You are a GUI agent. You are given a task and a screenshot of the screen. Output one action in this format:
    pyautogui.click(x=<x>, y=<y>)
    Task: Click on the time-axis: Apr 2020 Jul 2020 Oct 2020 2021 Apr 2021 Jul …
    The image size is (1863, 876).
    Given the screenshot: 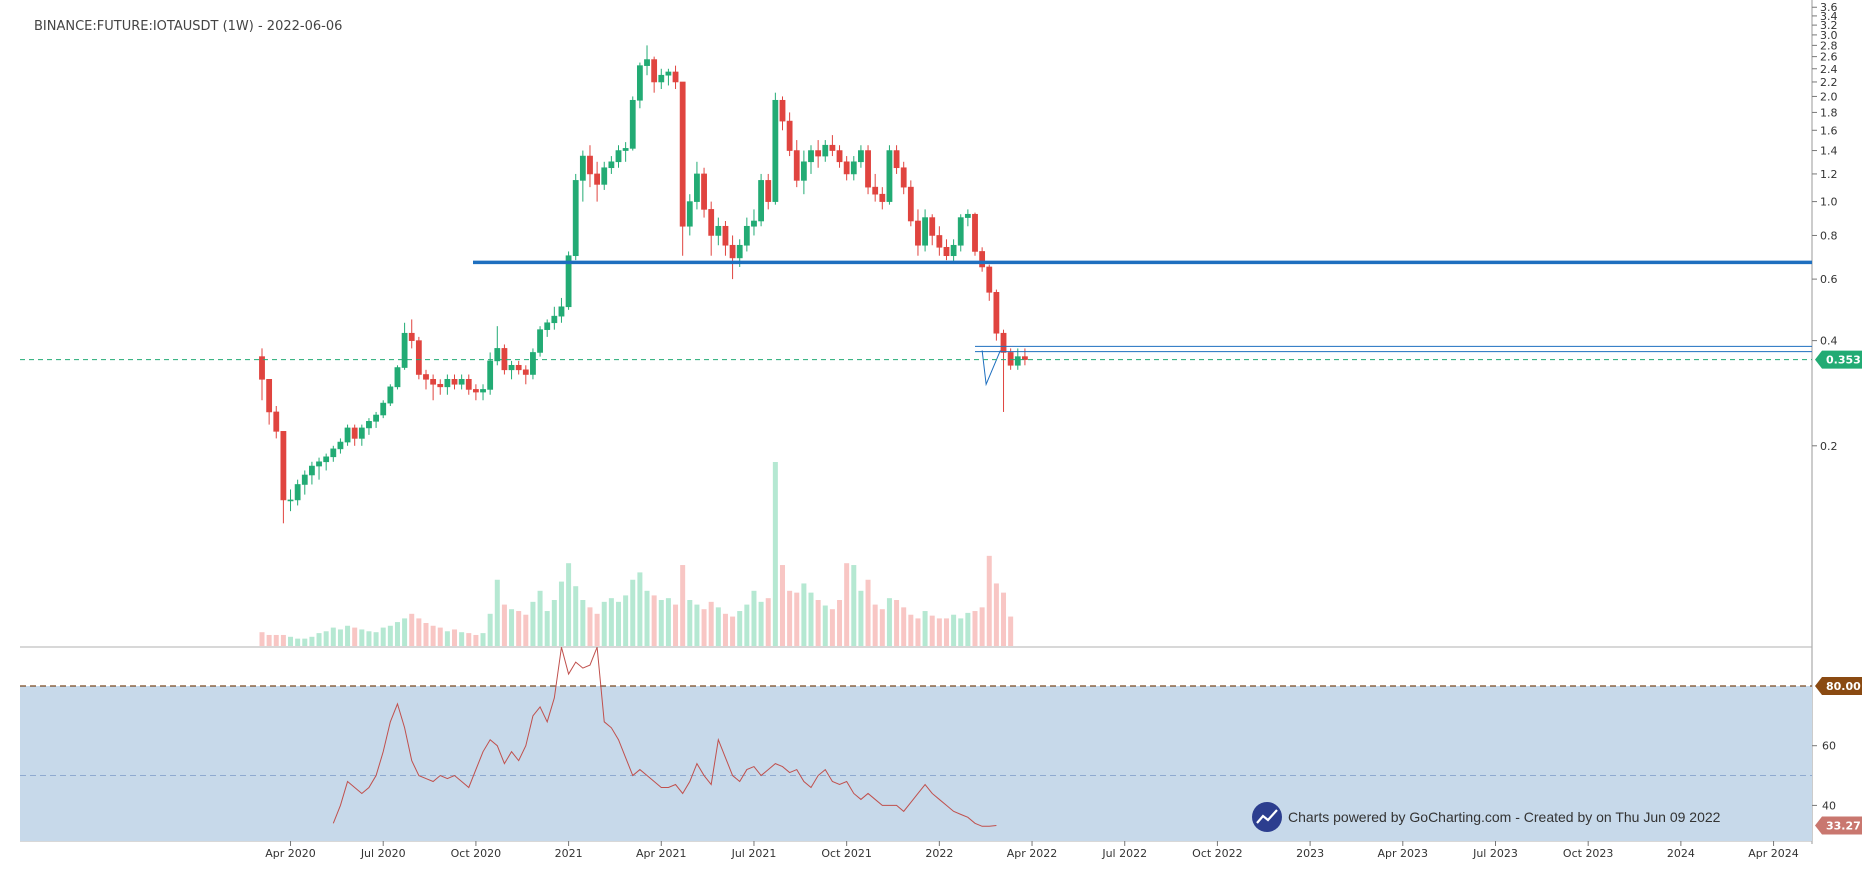 What is the action you would take?
    pyautogui.click(x=1032, y=850)
    